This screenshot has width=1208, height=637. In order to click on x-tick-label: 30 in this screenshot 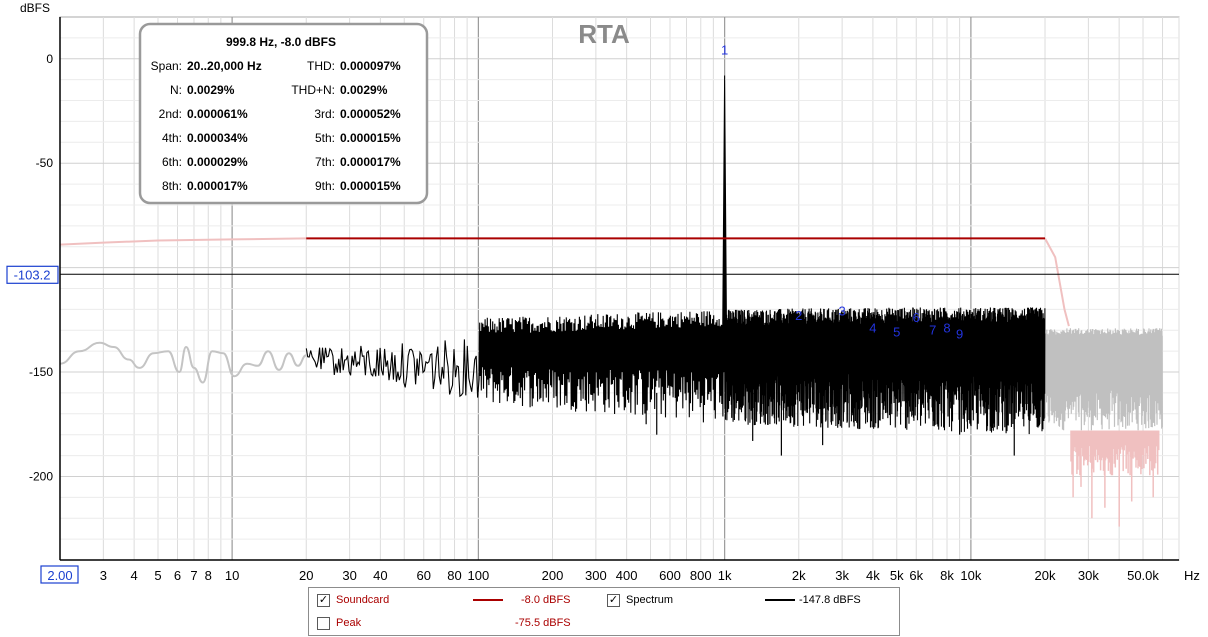, I will do `click(349, 575)`.